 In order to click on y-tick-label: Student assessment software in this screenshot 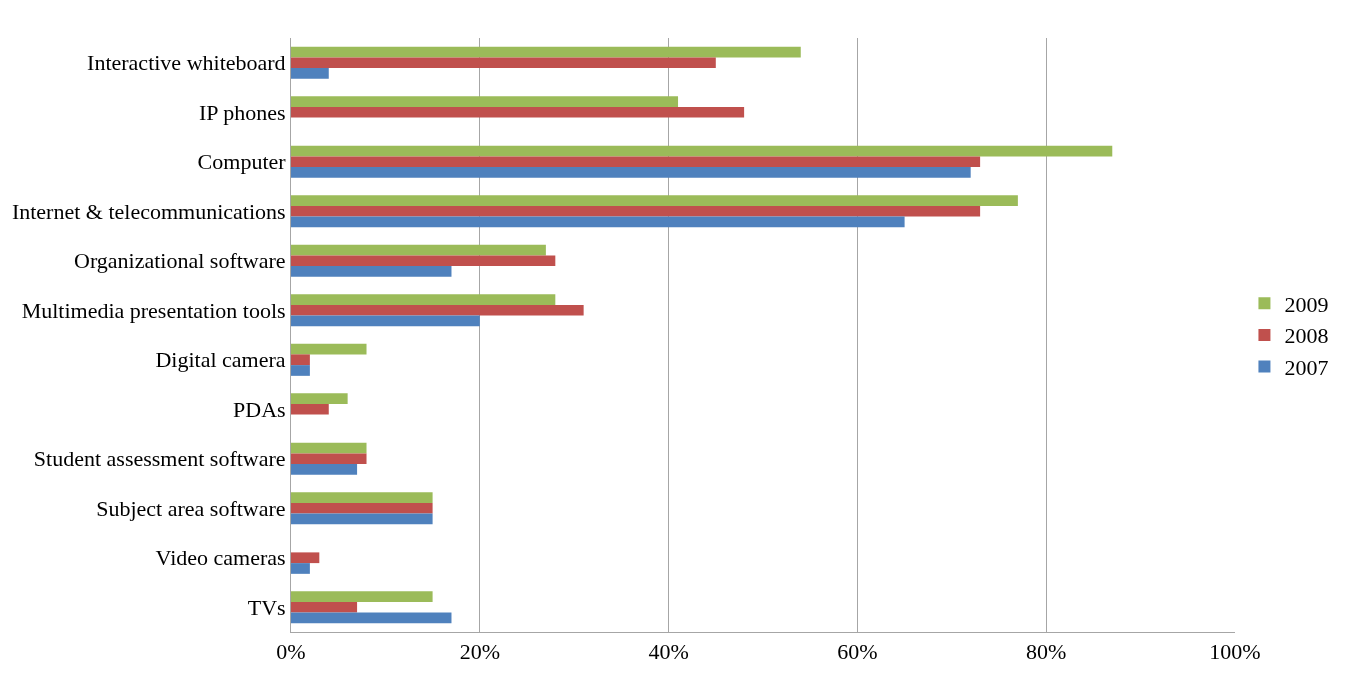, I will do `click(159, 459)`.